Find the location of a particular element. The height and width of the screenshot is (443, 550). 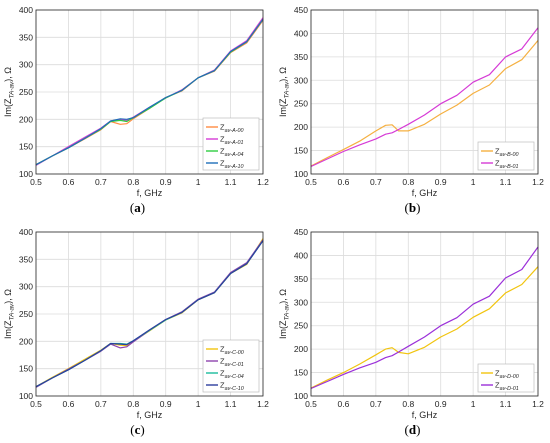

legend-label: Zav-C-04 is located at coordinates (232, 374).